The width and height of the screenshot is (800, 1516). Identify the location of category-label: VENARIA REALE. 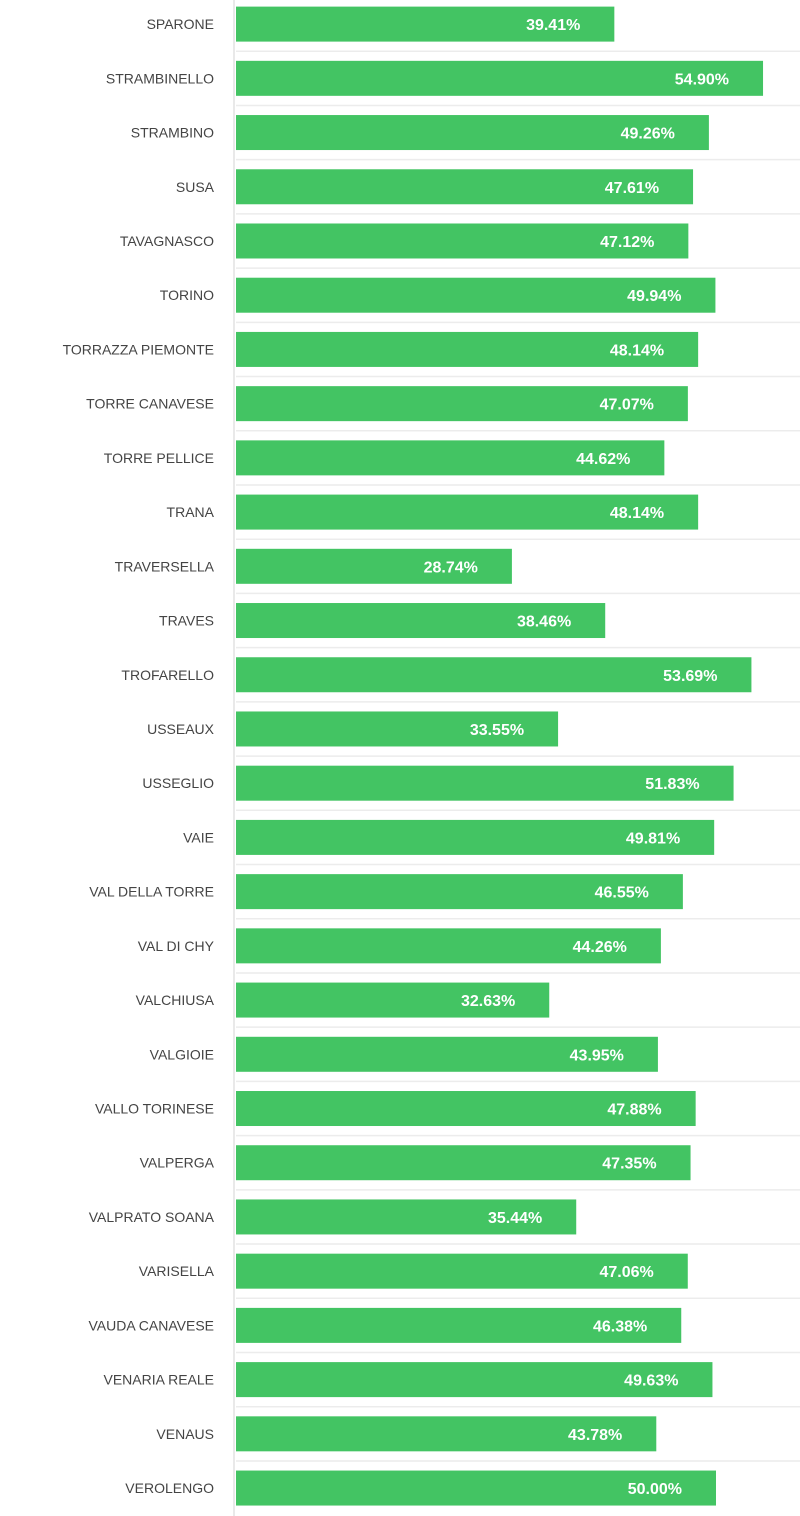
(159, 1380).